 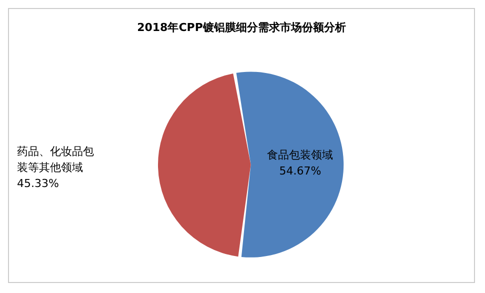 What do you see at coordinates (241, 27) in the screenshot?
I see `chart-title: 2018年CPP镀铝膜细分需求市场份额分析` at bounding box center [241, 27].